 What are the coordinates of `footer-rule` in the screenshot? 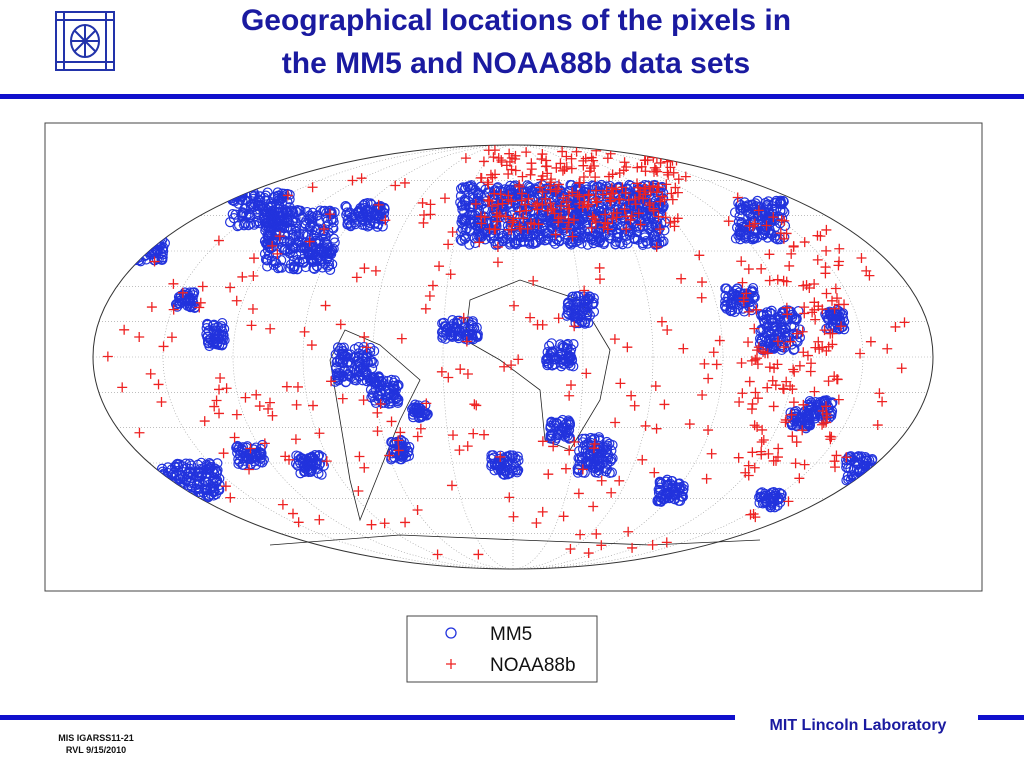 It's located at (1001, 717).